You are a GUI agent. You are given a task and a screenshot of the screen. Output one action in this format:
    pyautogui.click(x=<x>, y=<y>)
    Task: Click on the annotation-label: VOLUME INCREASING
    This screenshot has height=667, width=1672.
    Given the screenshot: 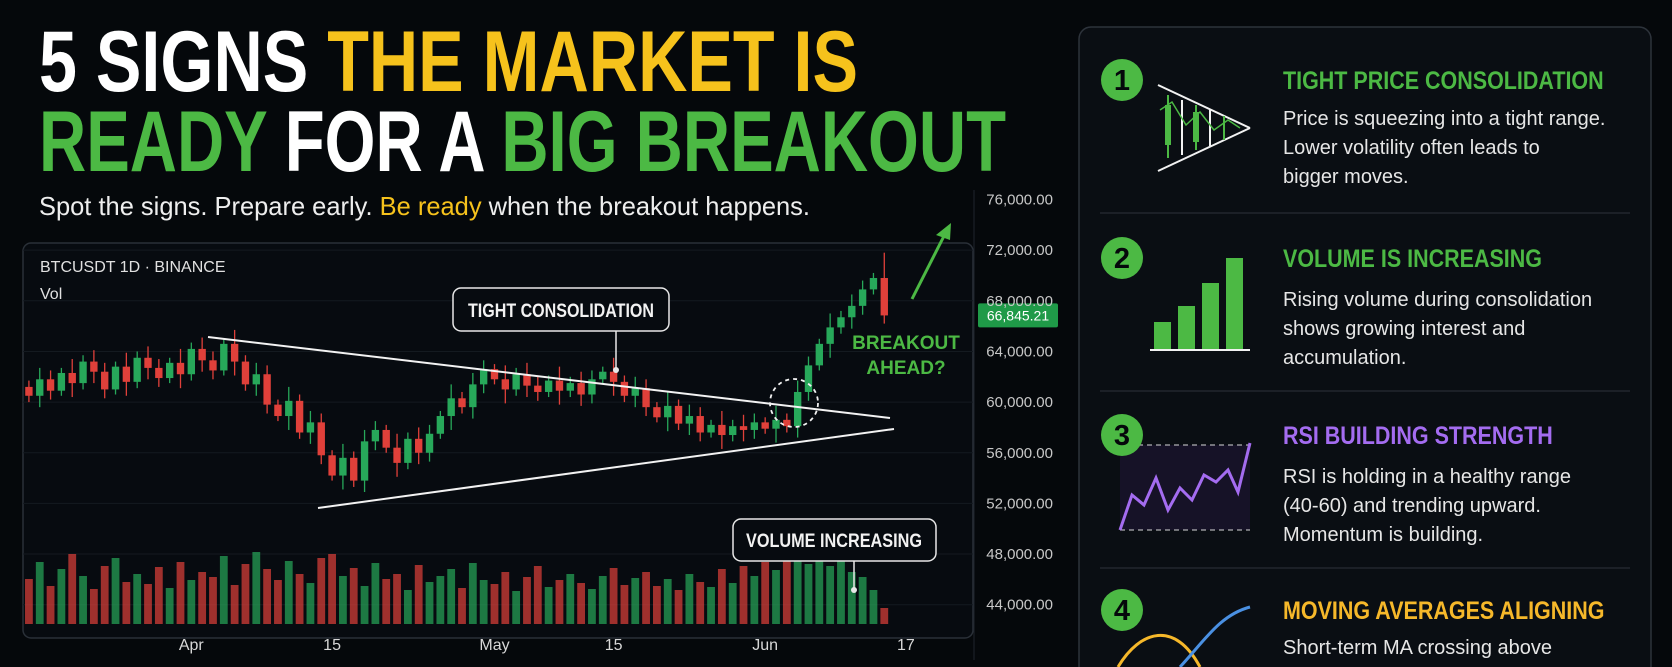 What is the action you would take?
    pyautogui.click(x=834, y=541)
    